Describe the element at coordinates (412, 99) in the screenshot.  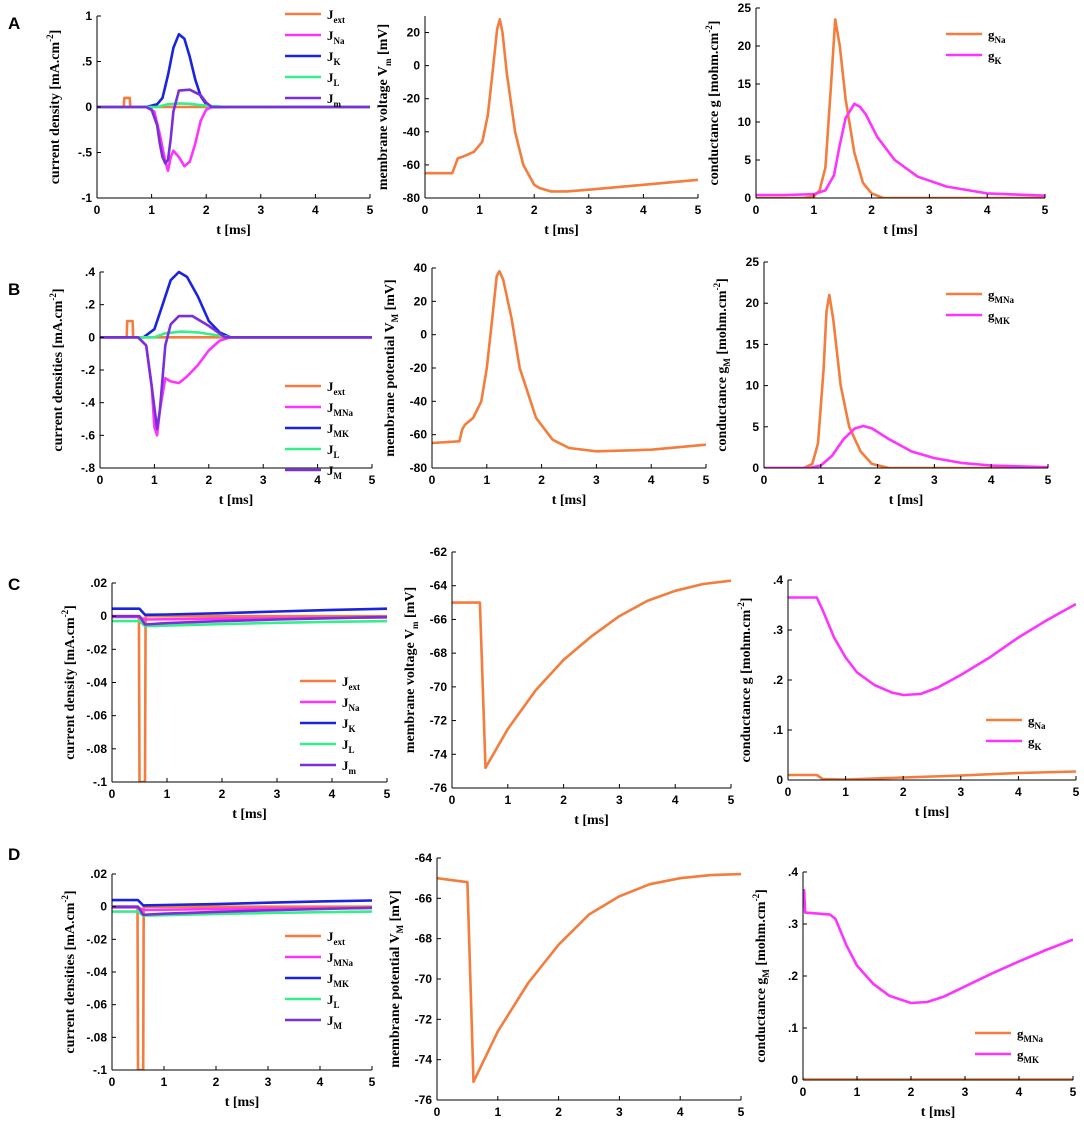
I see `y-tick-label: -20` at that location.